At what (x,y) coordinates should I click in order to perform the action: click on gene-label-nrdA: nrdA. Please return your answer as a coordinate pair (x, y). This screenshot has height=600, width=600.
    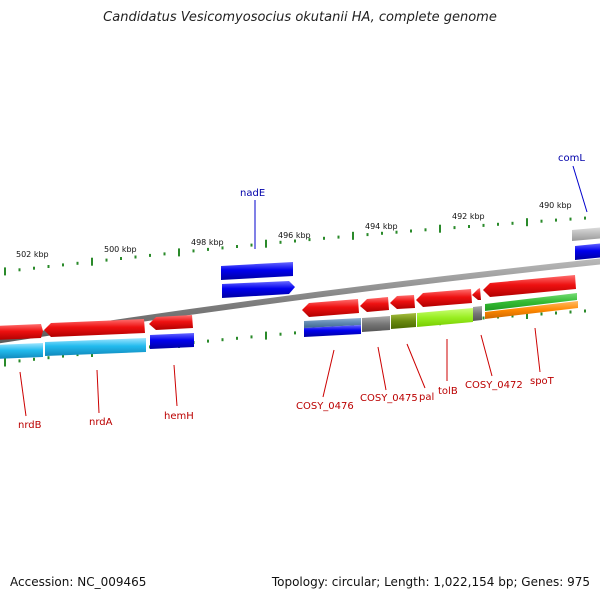
    Looking at the image, I should click on (101, 422).